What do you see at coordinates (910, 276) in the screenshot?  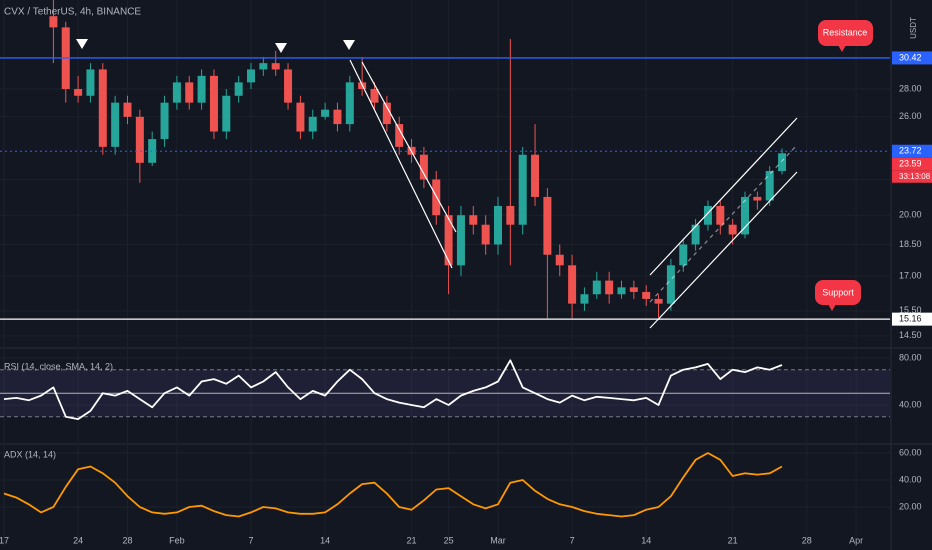 I see `y-tick-label: 17.00` at bounding box center [910, 276].